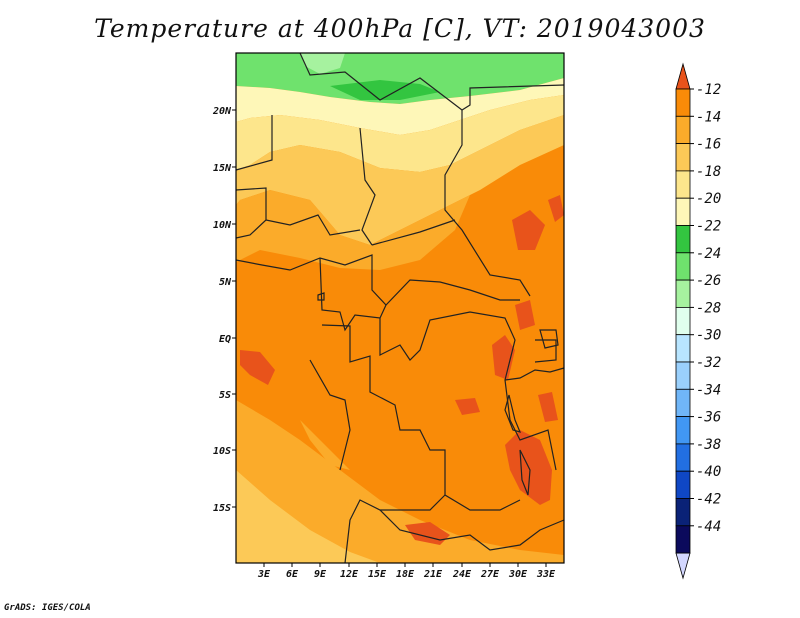 This screenshot has width=800, height=618. Describe the element at coordinates (490, 574) in the screenshot. I see `lon-tick-label: 27E` at that location.